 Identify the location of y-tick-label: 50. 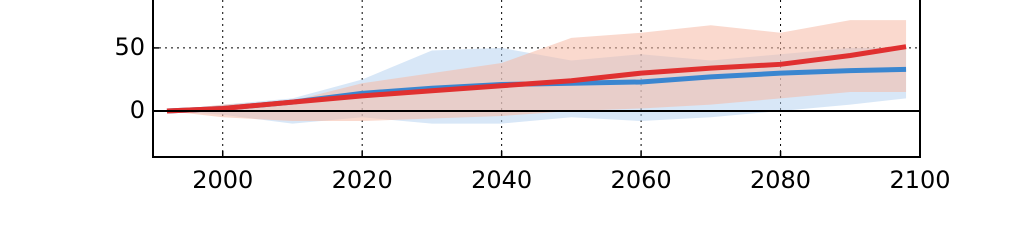
(129, 47).